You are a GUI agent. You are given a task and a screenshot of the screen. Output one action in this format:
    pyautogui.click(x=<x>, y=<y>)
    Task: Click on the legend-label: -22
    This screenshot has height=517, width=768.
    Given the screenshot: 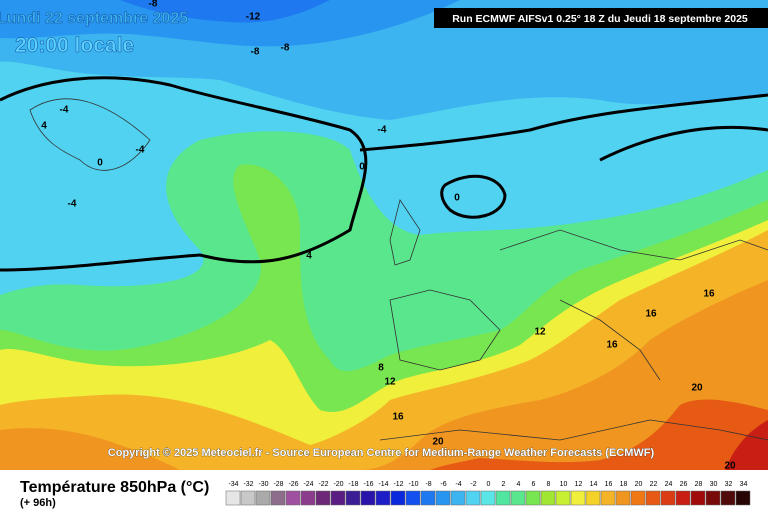 What is the action you would take?
    pyautogui.click(x=323, y=484)
    